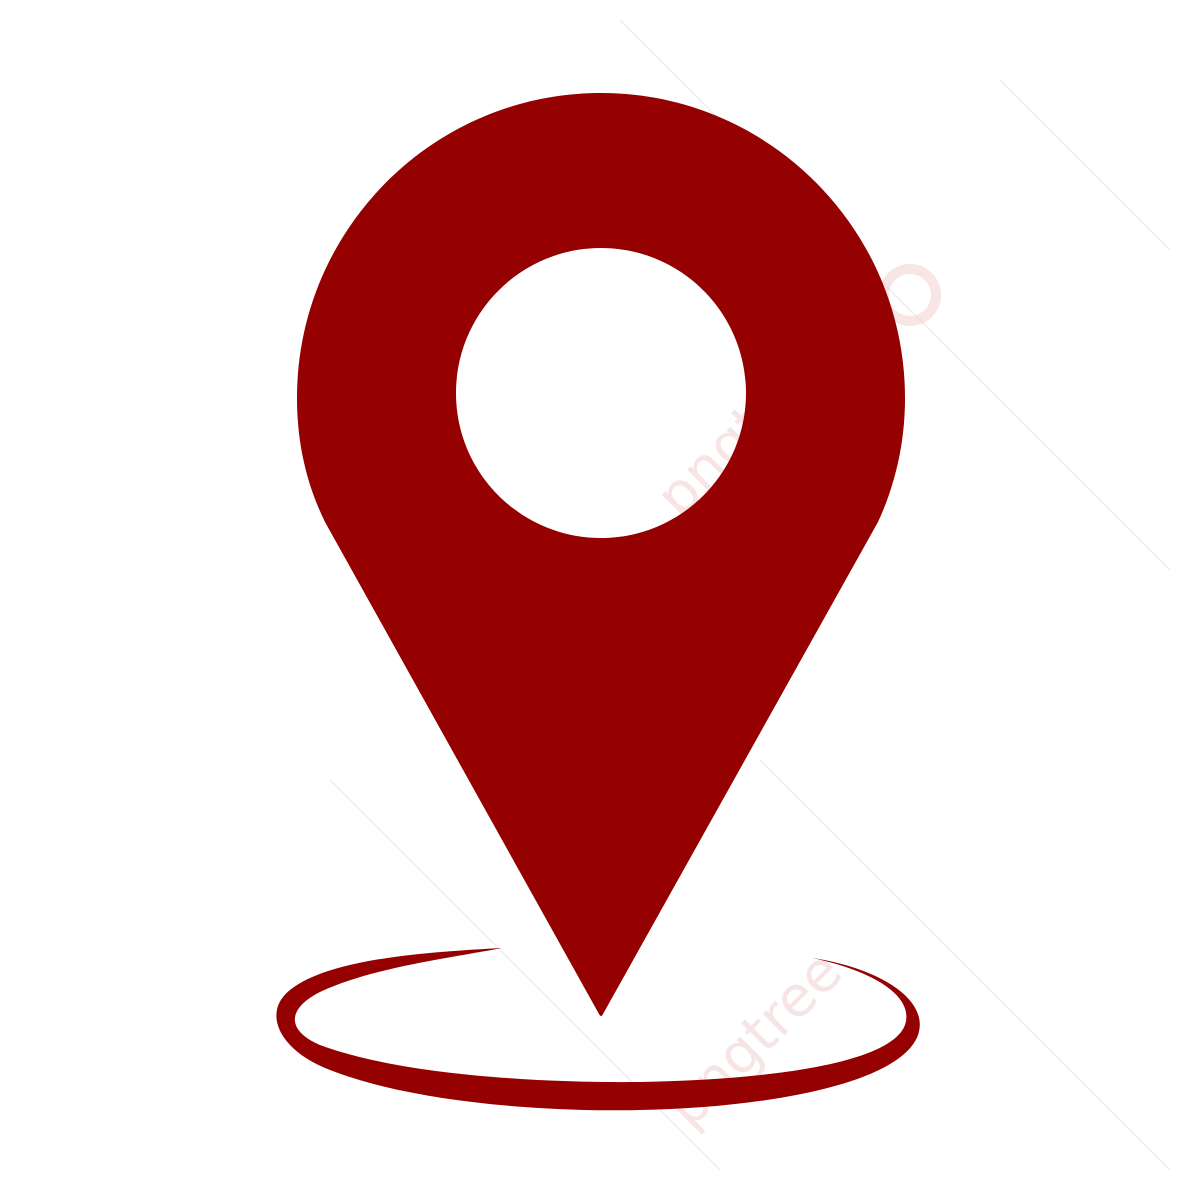  I want to click on watermark-text: pngtree, so click(754, 1039).